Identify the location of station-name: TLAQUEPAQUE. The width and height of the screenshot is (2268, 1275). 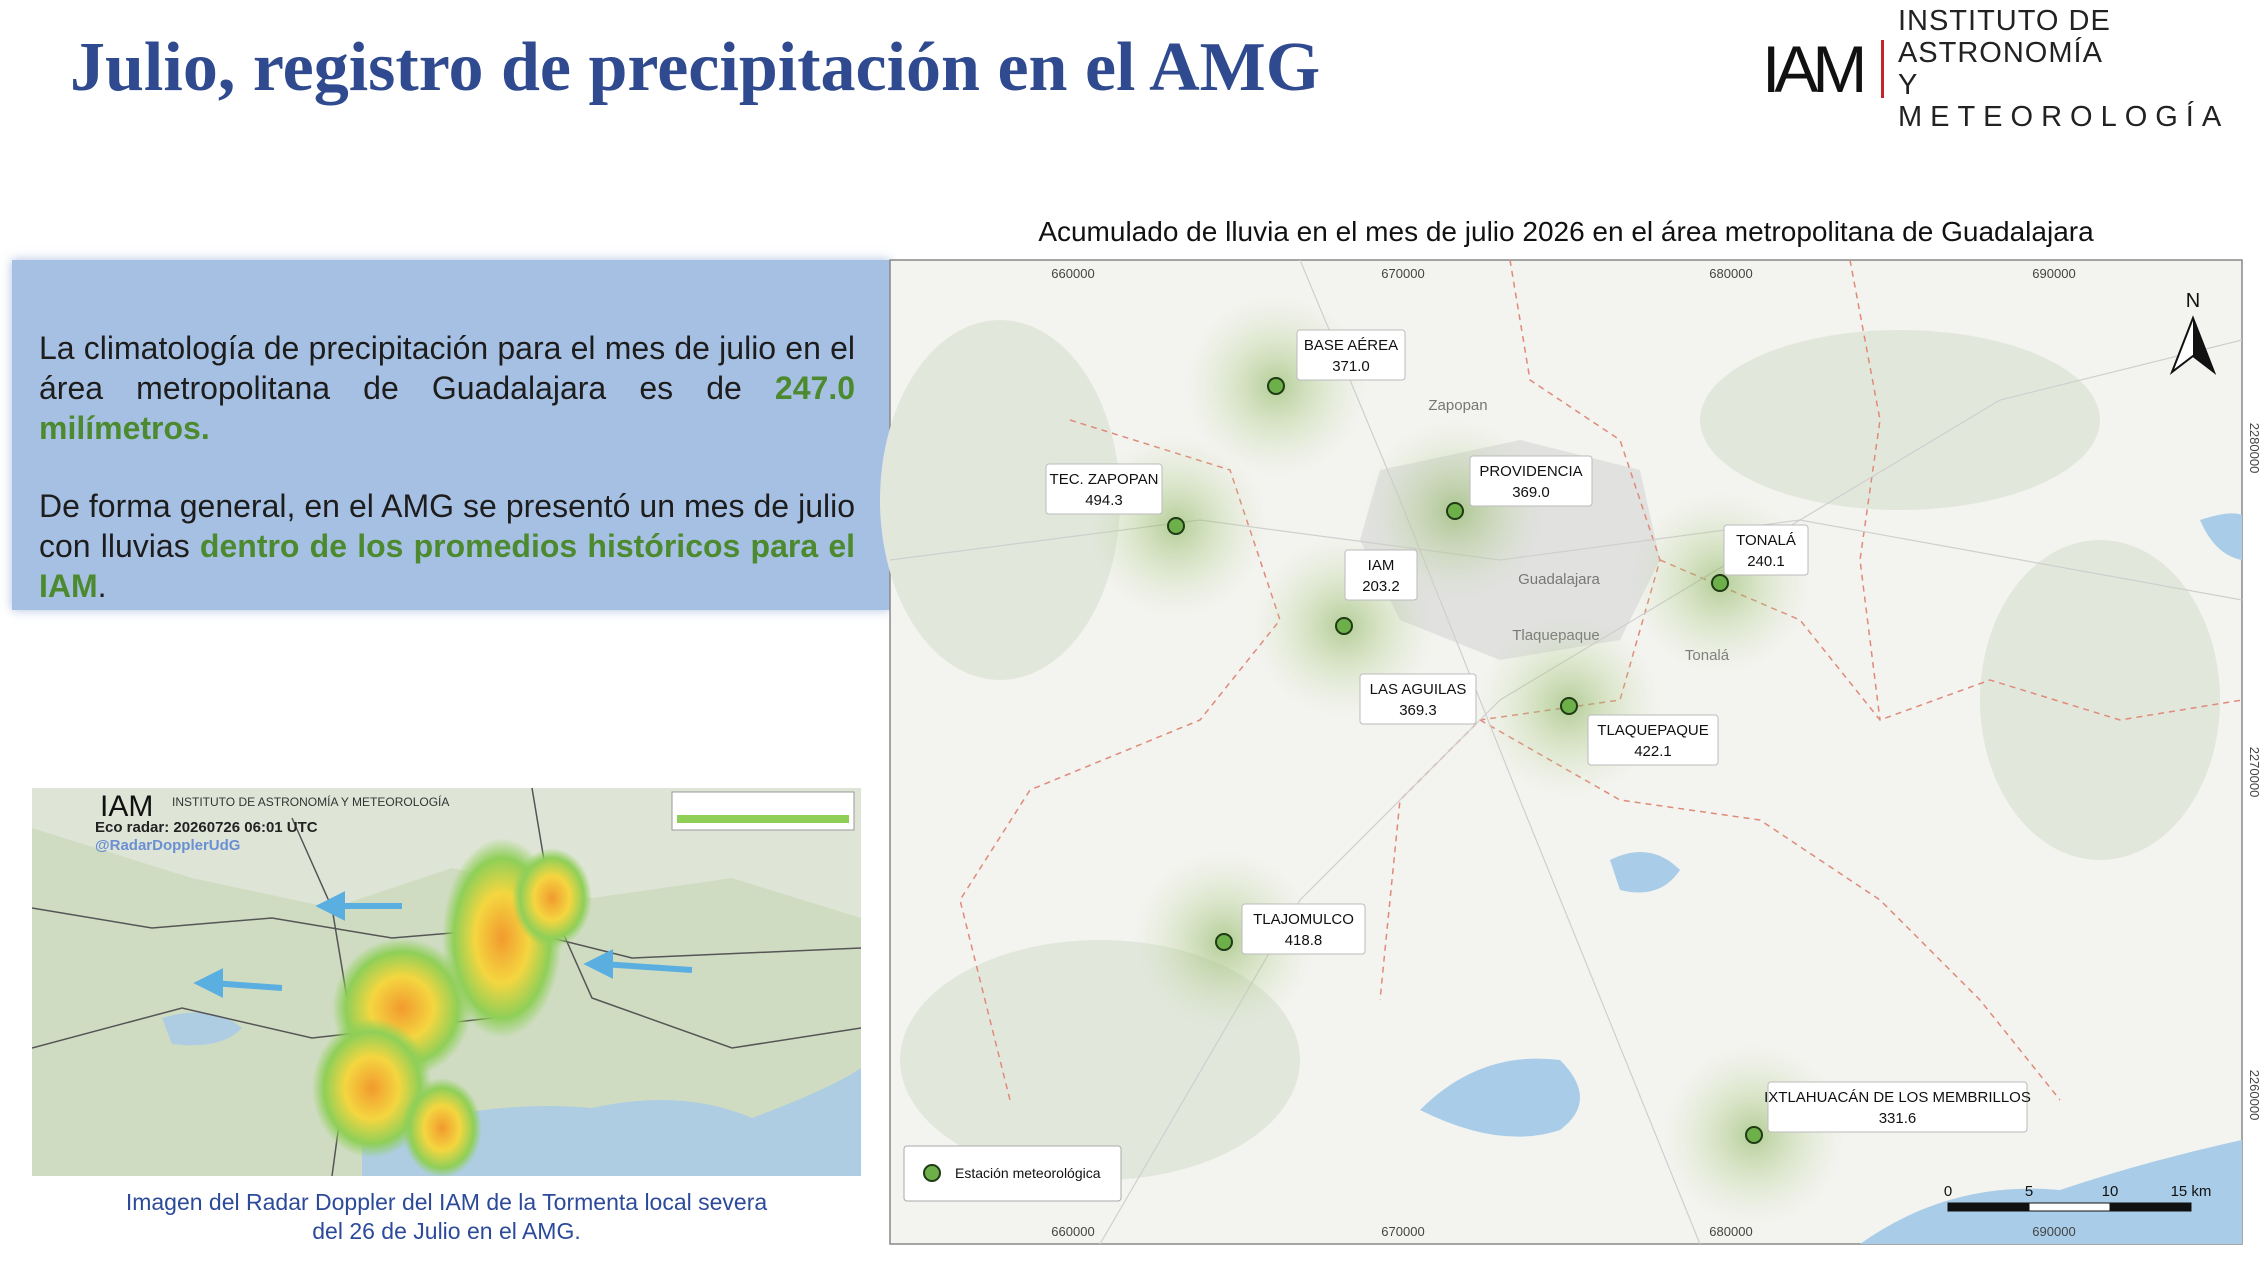
(1652, 730).